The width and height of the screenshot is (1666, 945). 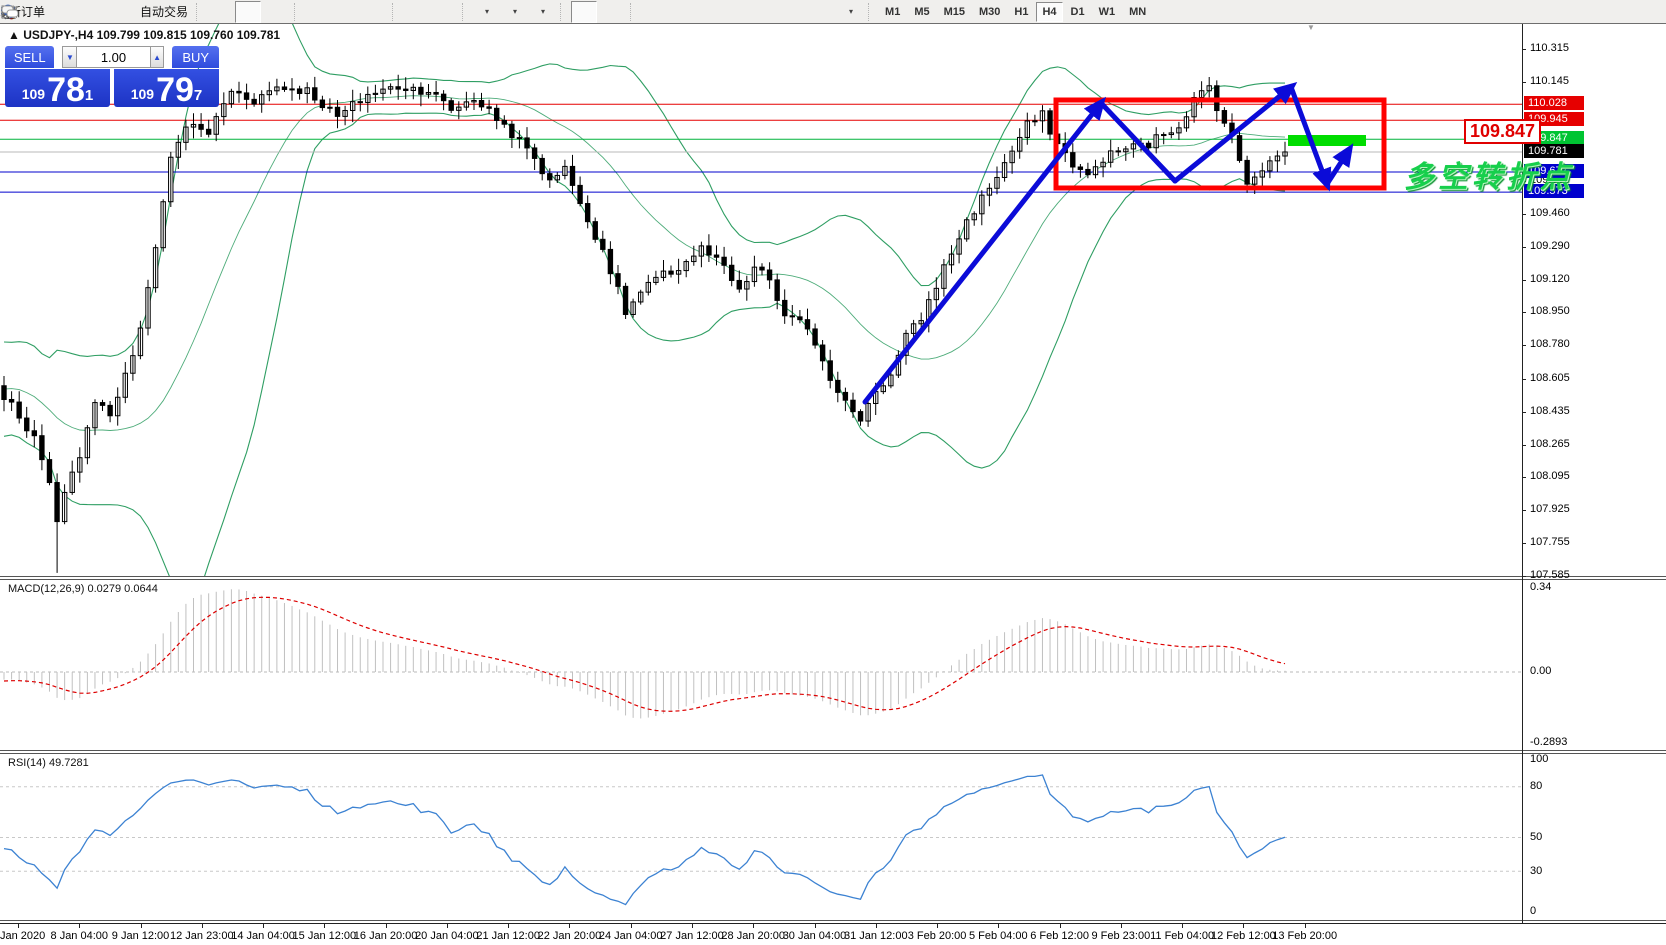 I want to click on rsi-scale-label: 50, so click(x=1536, y=837).